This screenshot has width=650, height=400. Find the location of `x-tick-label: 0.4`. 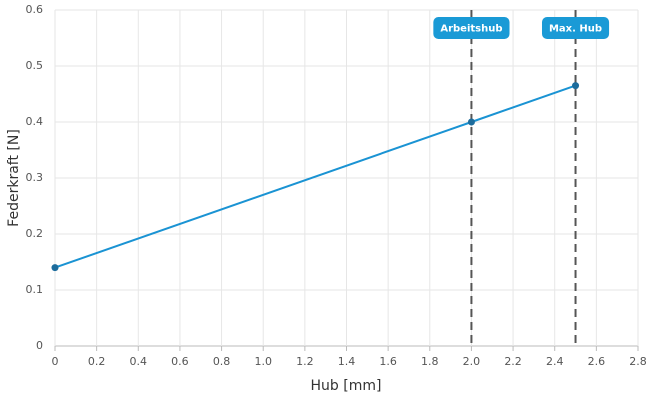

x-tick-label: 0.4 is located at coordinates (139, 361).